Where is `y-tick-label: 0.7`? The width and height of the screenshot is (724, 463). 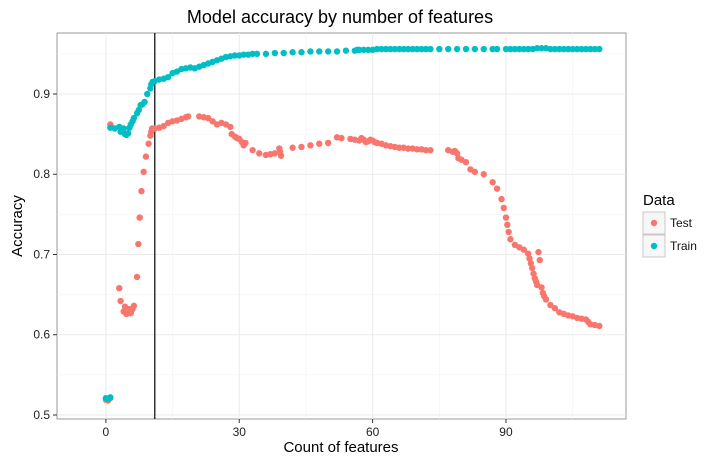
y-tick-label: 0.7 is located at coordinates (41, 254).